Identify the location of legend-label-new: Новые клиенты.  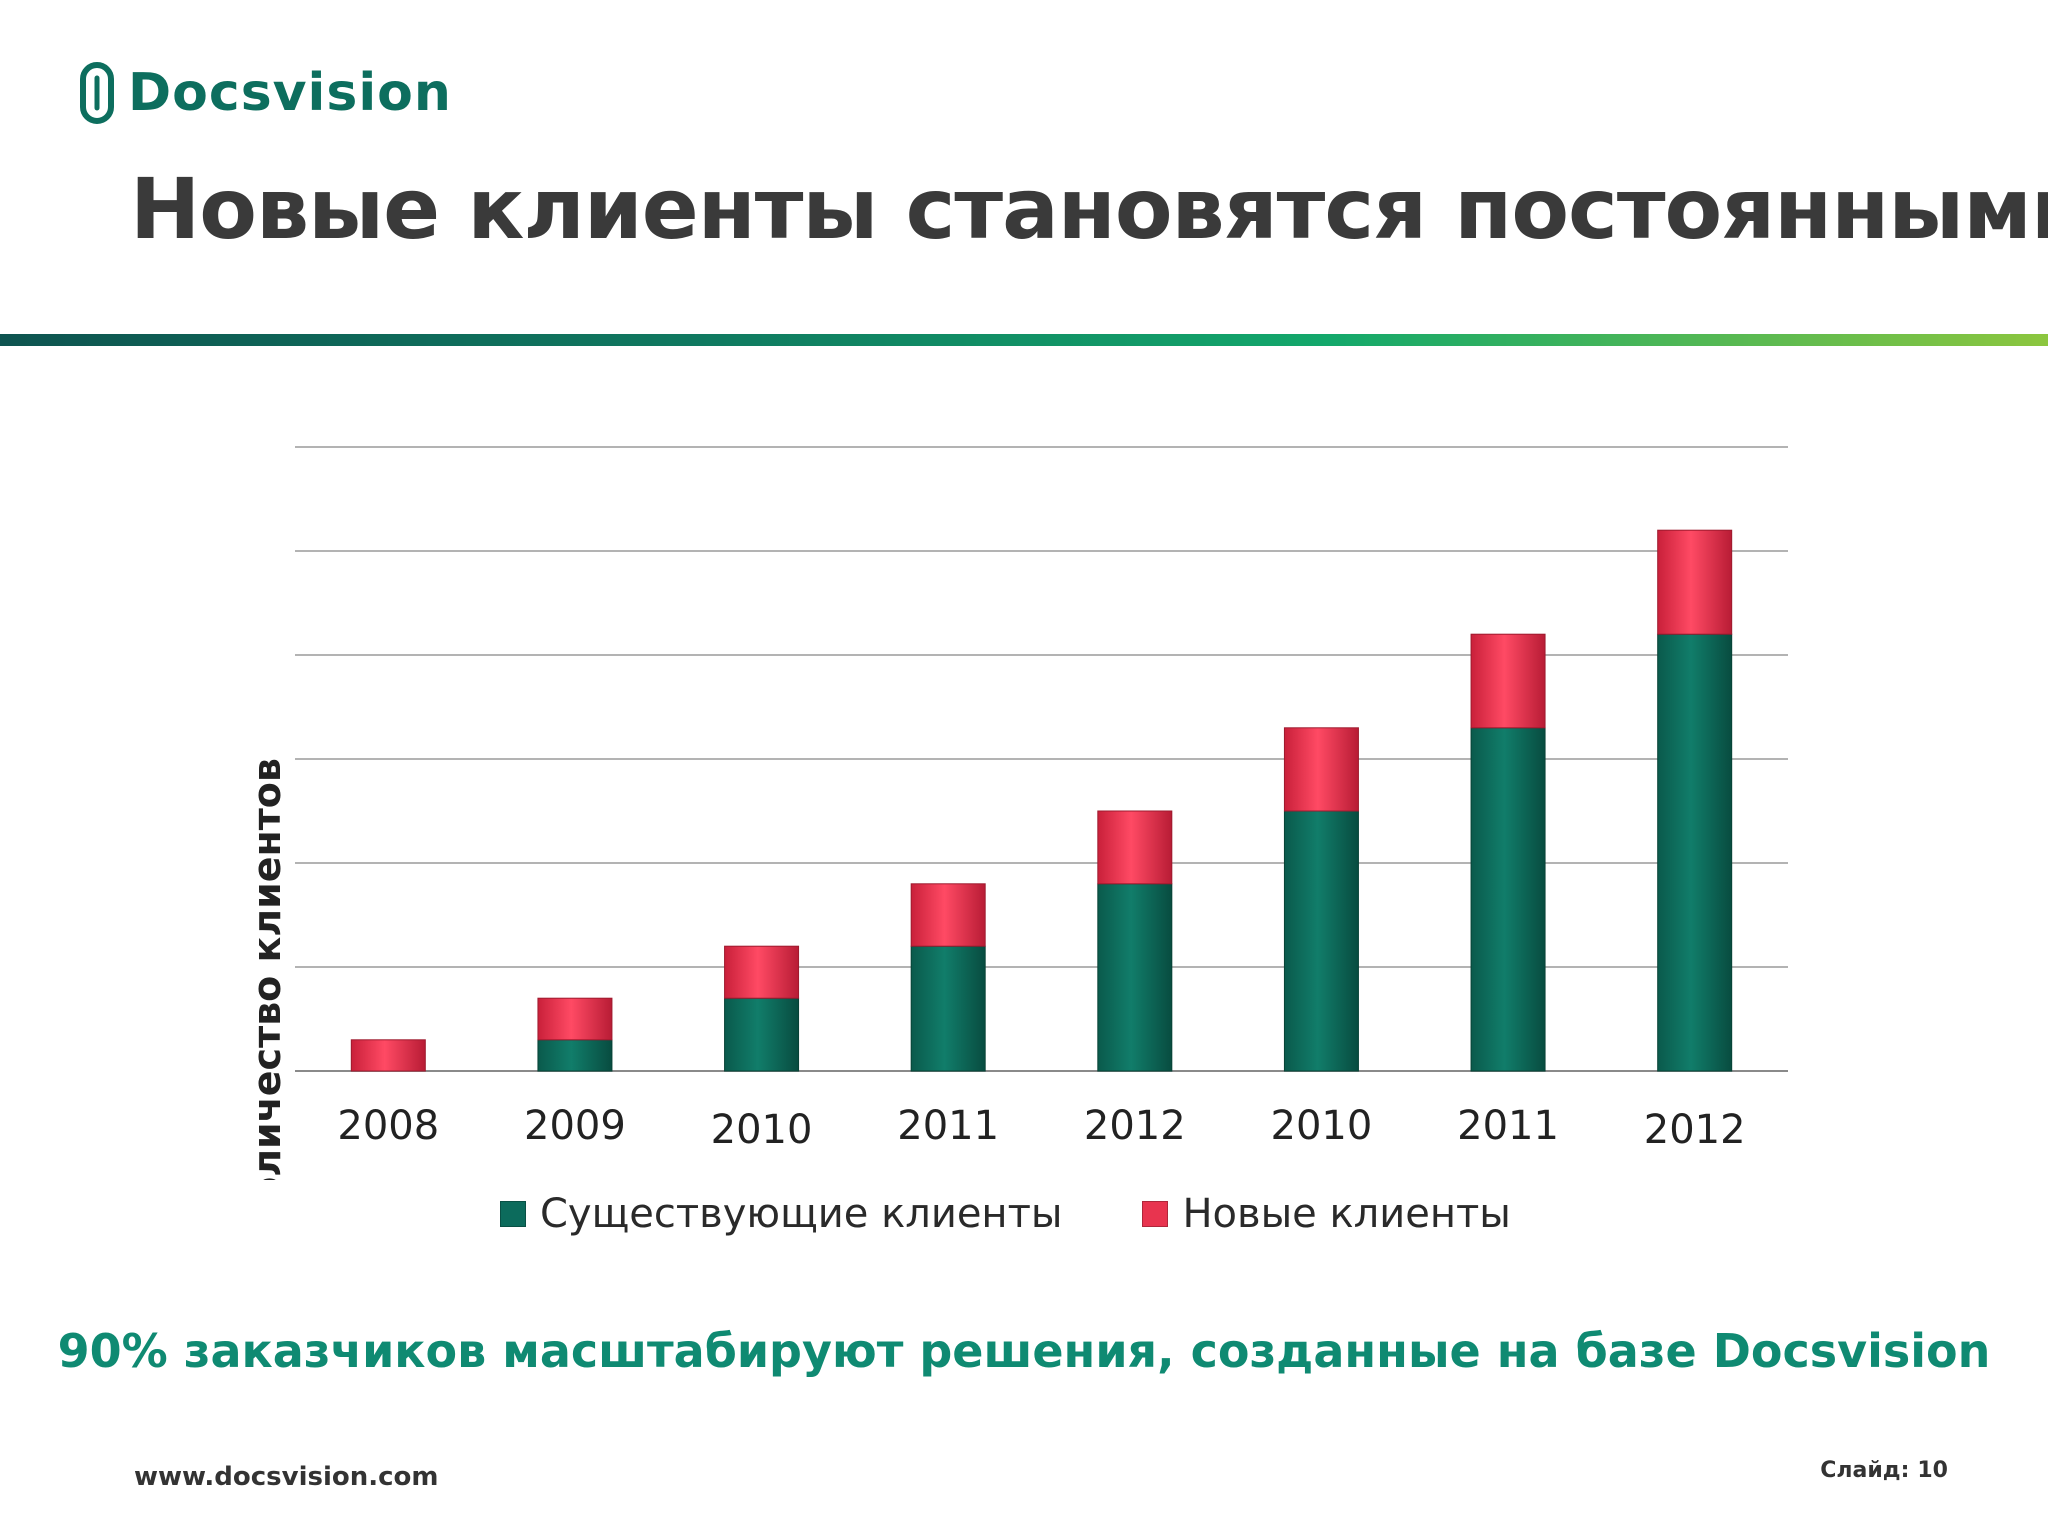
(1346, 1214).